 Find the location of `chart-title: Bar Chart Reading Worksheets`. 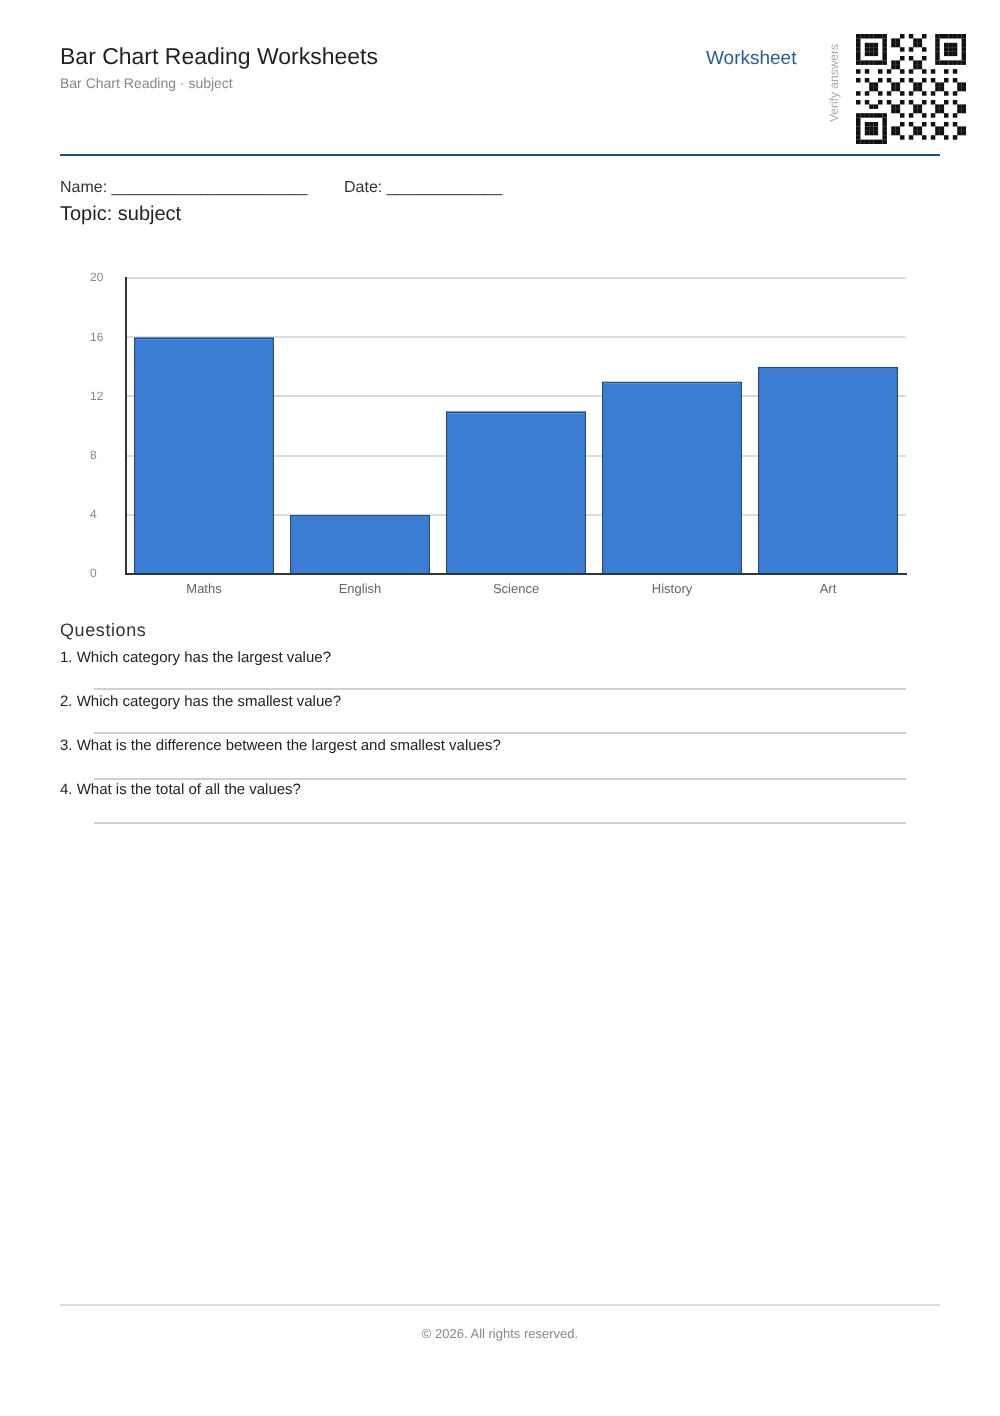

chart-title: Bar Chart Reading Worksheets is located at coordinates (219, 59).